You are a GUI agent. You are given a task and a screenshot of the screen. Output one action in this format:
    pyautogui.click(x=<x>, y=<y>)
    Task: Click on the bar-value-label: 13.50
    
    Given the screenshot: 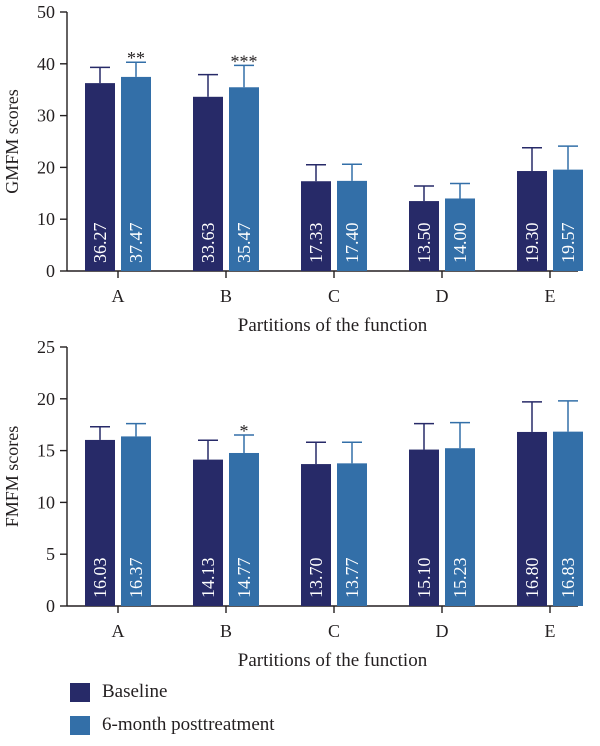 What is the action you would take?
    pyautogui.click(x=424, y=243)
    